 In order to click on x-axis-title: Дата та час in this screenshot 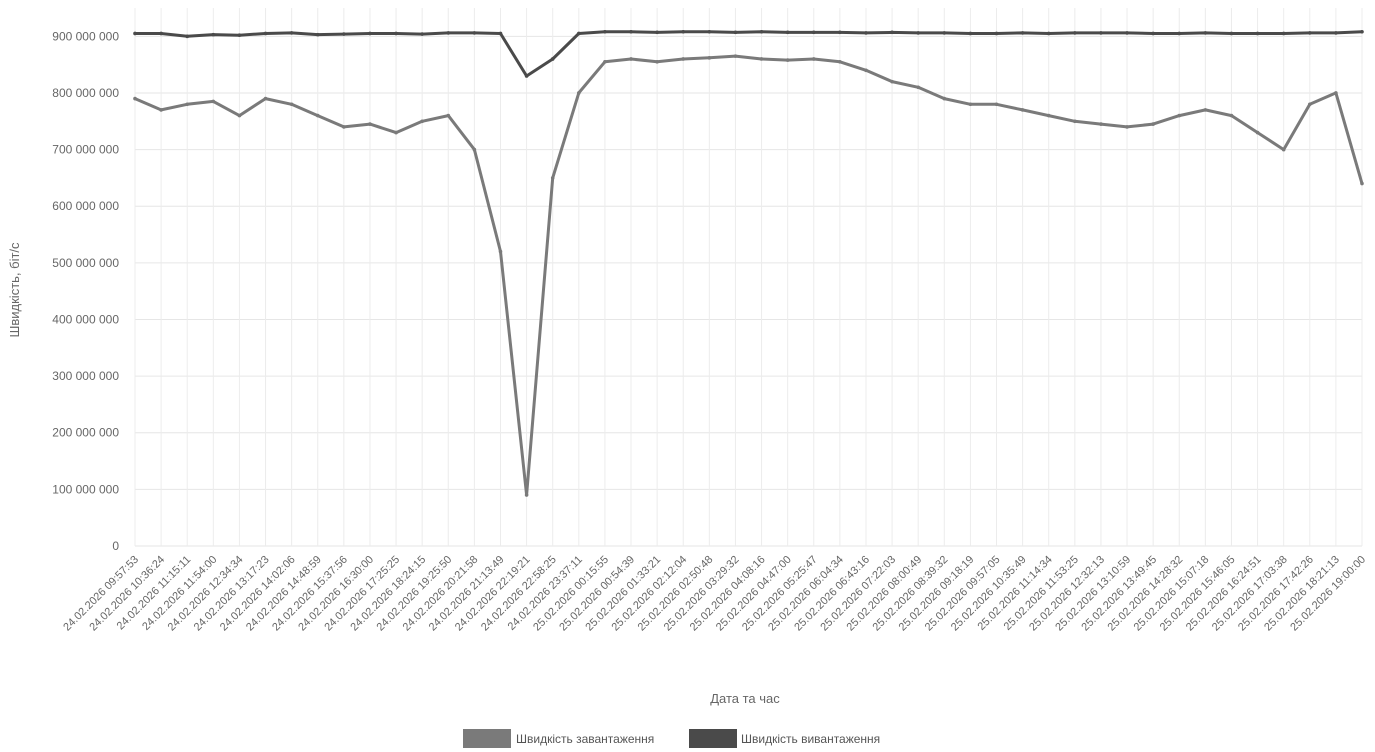, I will do `click(745, 698)`.